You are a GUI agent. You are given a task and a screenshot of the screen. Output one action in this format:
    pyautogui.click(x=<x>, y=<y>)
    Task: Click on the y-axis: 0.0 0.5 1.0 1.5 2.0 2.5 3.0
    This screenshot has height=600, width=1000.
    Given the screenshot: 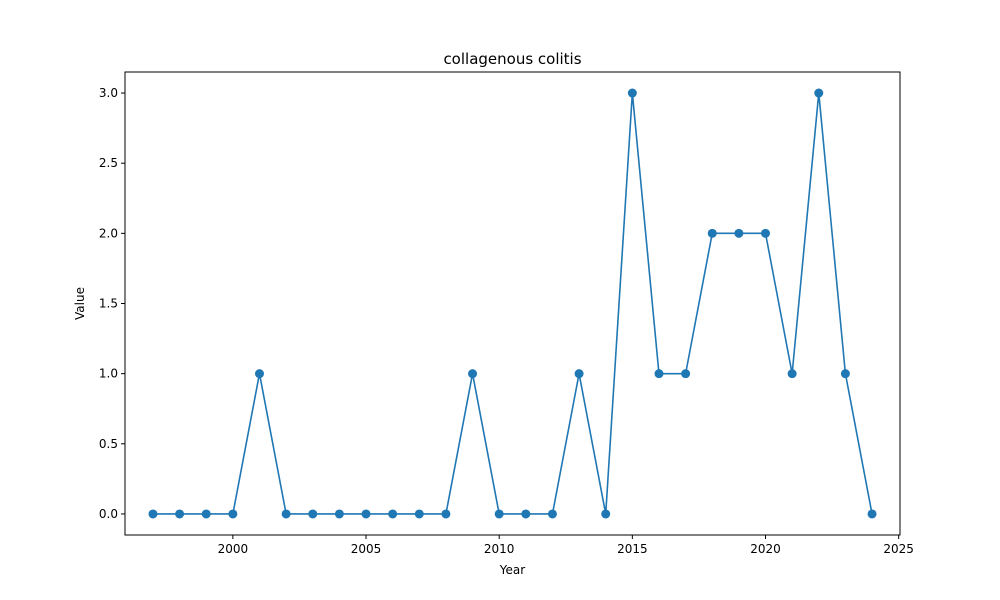 What is the action you would take?
    pyautogui.click(x=112, y=303)
    